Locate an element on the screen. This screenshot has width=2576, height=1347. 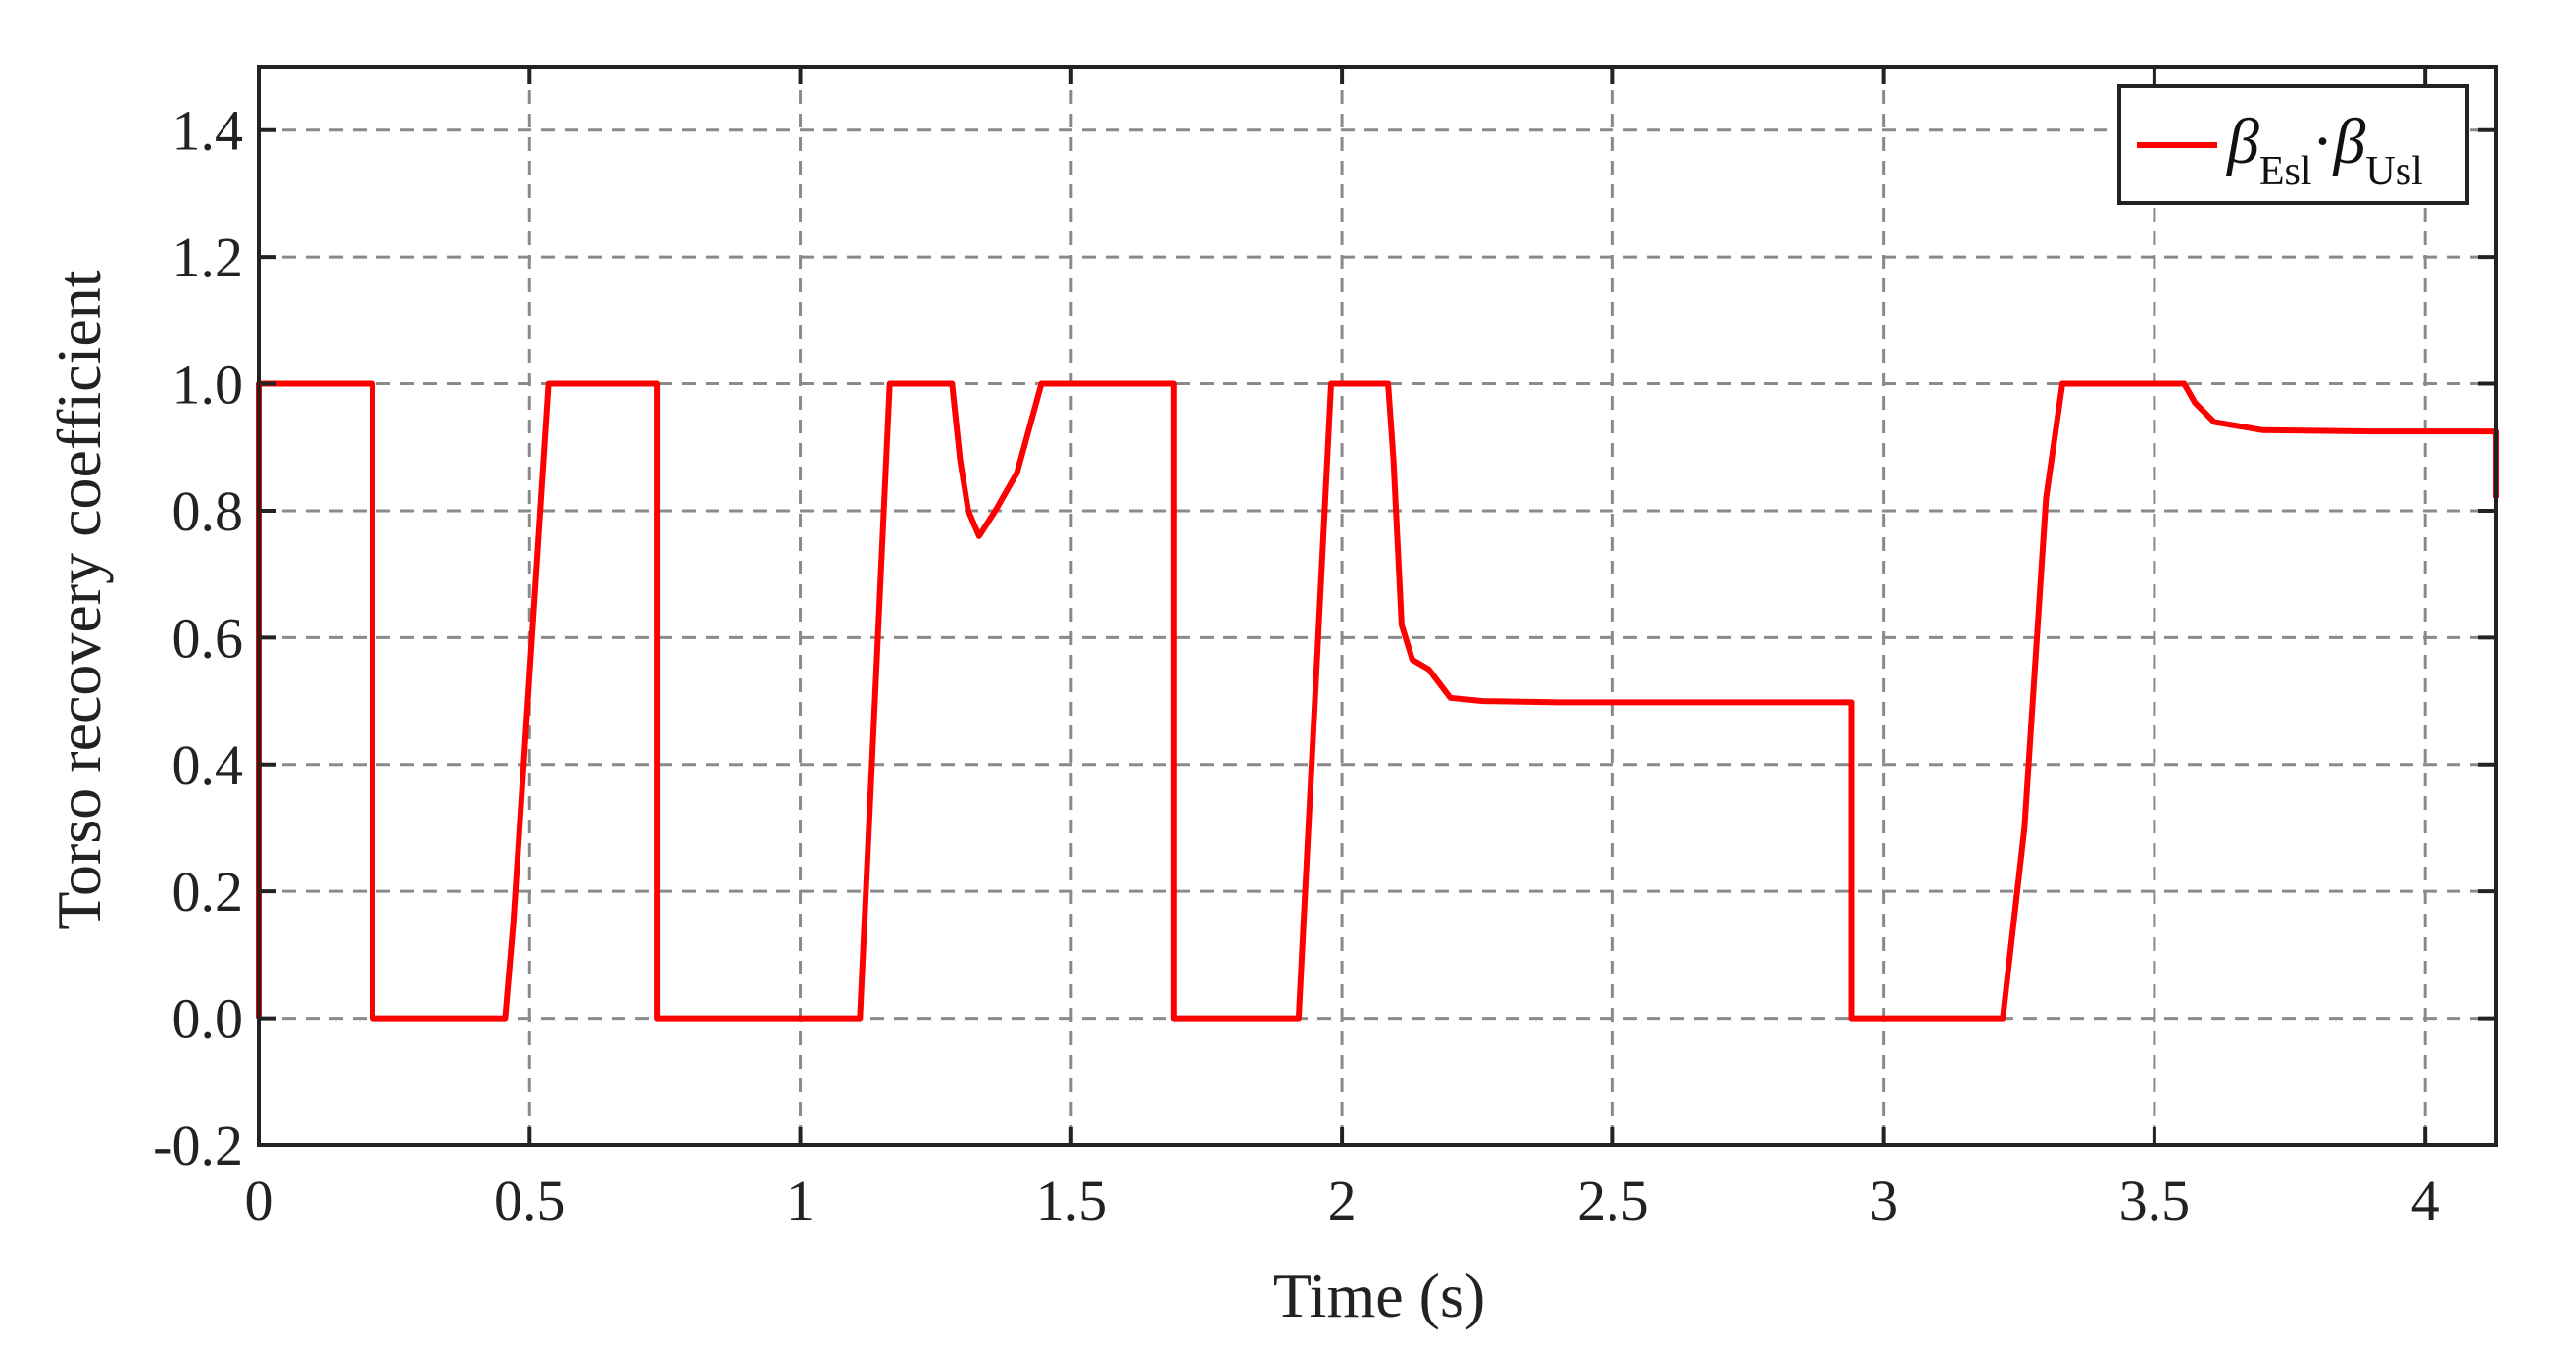
x-axis-title: Time (s) is located at coordinates (1379, 1295).